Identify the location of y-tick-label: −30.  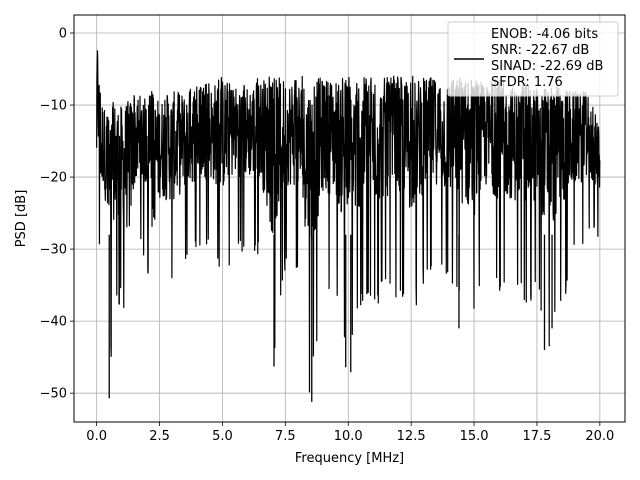
(53, 250).